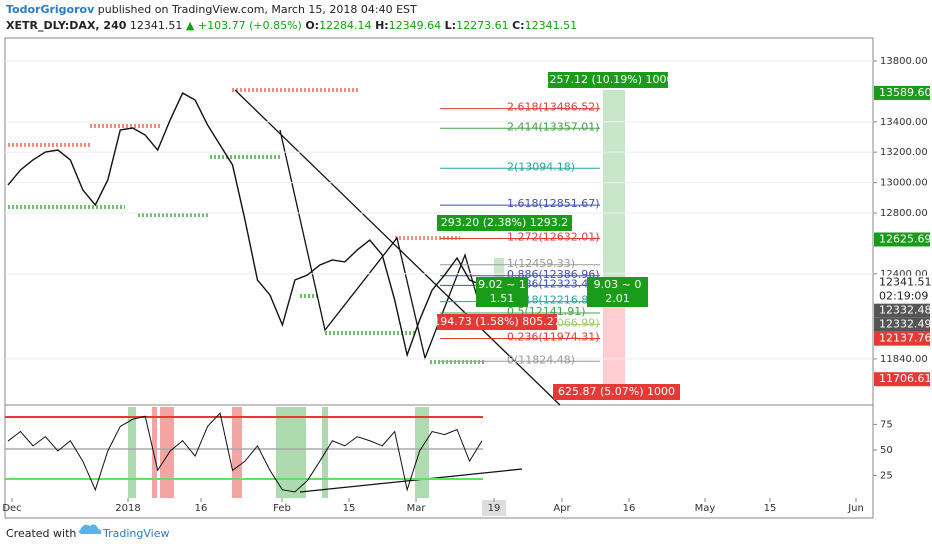 Image resolution: width=932 pixels, height=550 pixels. Describe the element at coordinates (618, 284) in the screenshot. I see `annotation-text: 9.03 ~ 0` at that location.